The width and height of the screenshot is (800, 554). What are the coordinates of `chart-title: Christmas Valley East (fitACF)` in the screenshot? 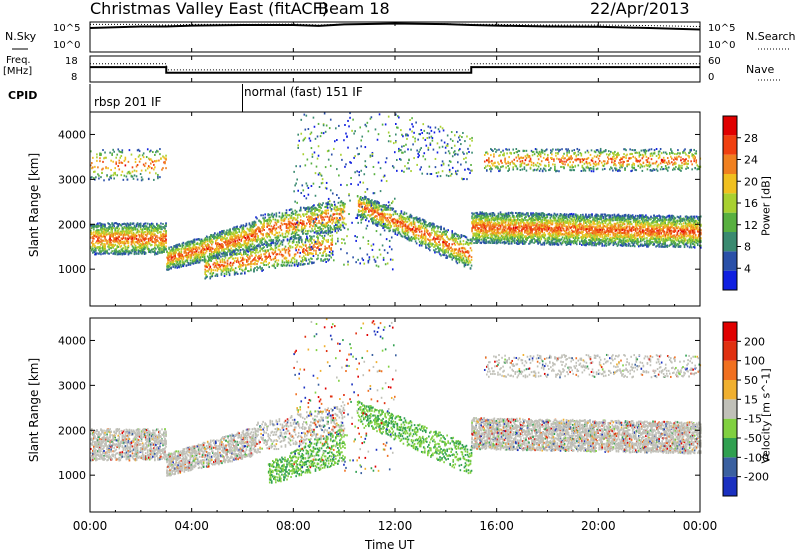 It's located at (209, 9).